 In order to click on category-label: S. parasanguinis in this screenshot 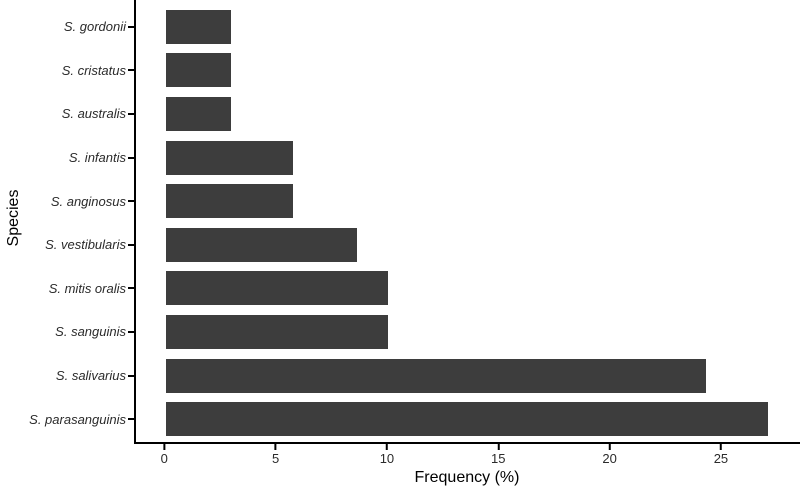, I will do `click(77, 419)`.